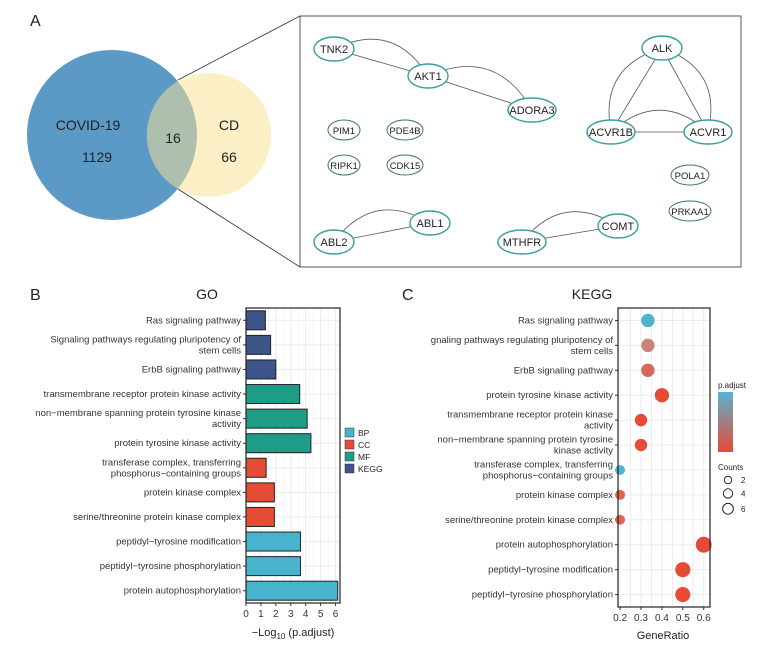 This screenshot has width=757, height=647. What do you see at coordinates (364, 457) in the screenshot?
I see `legend-label: MF` at bounding box center [364, 457].